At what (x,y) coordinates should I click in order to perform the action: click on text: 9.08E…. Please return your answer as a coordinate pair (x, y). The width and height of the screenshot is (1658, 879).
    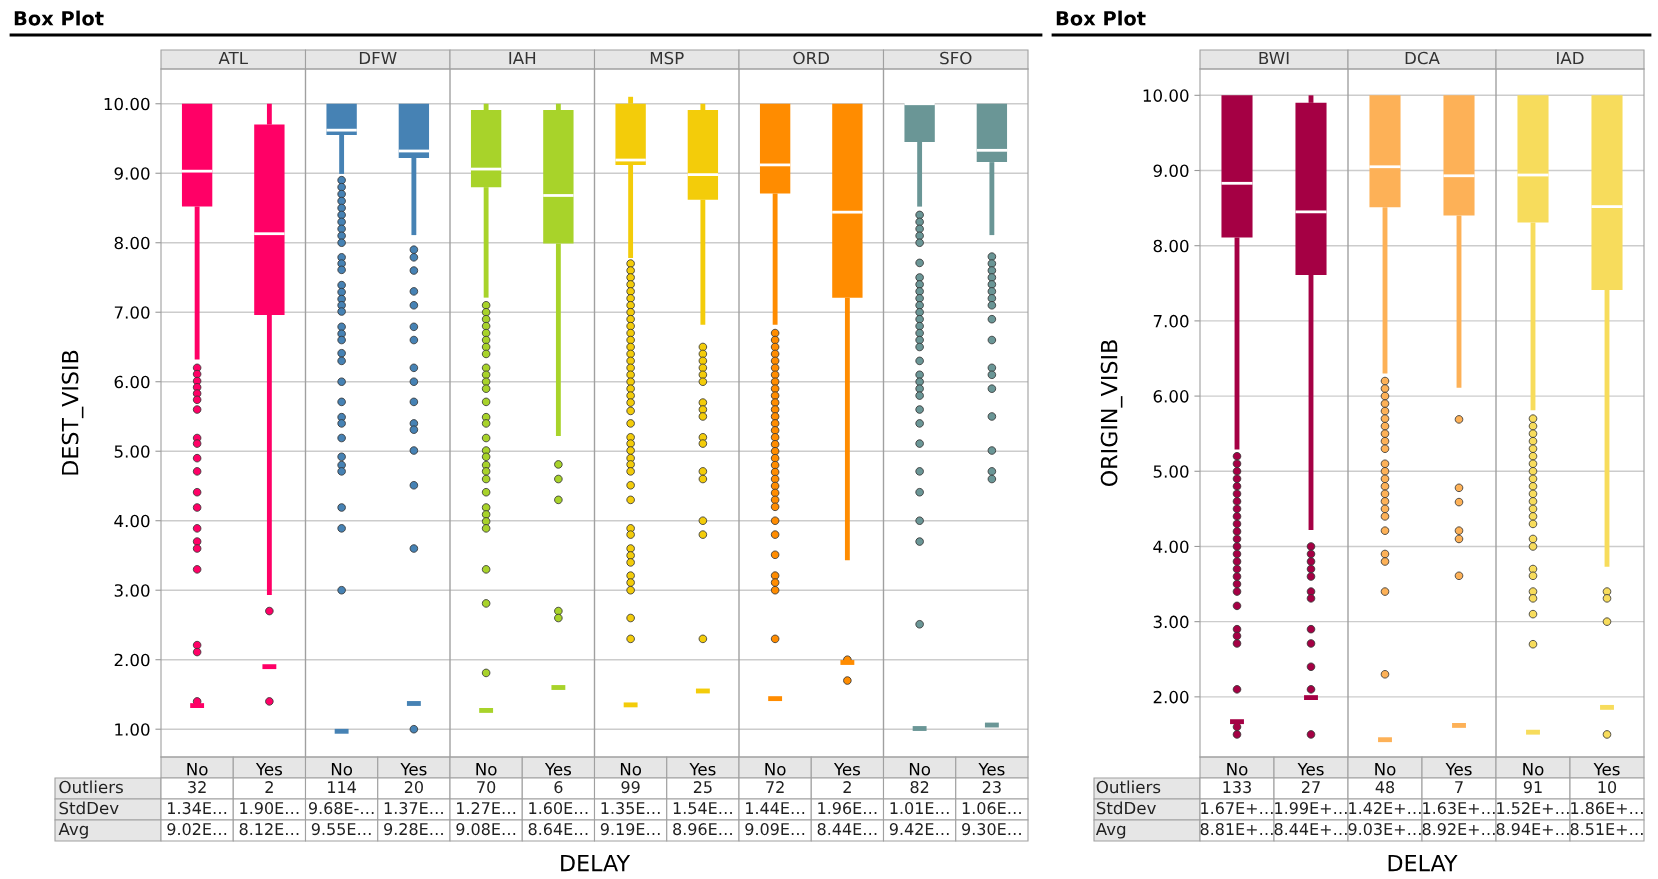
    Looking at the image, I should click on (486, 829).